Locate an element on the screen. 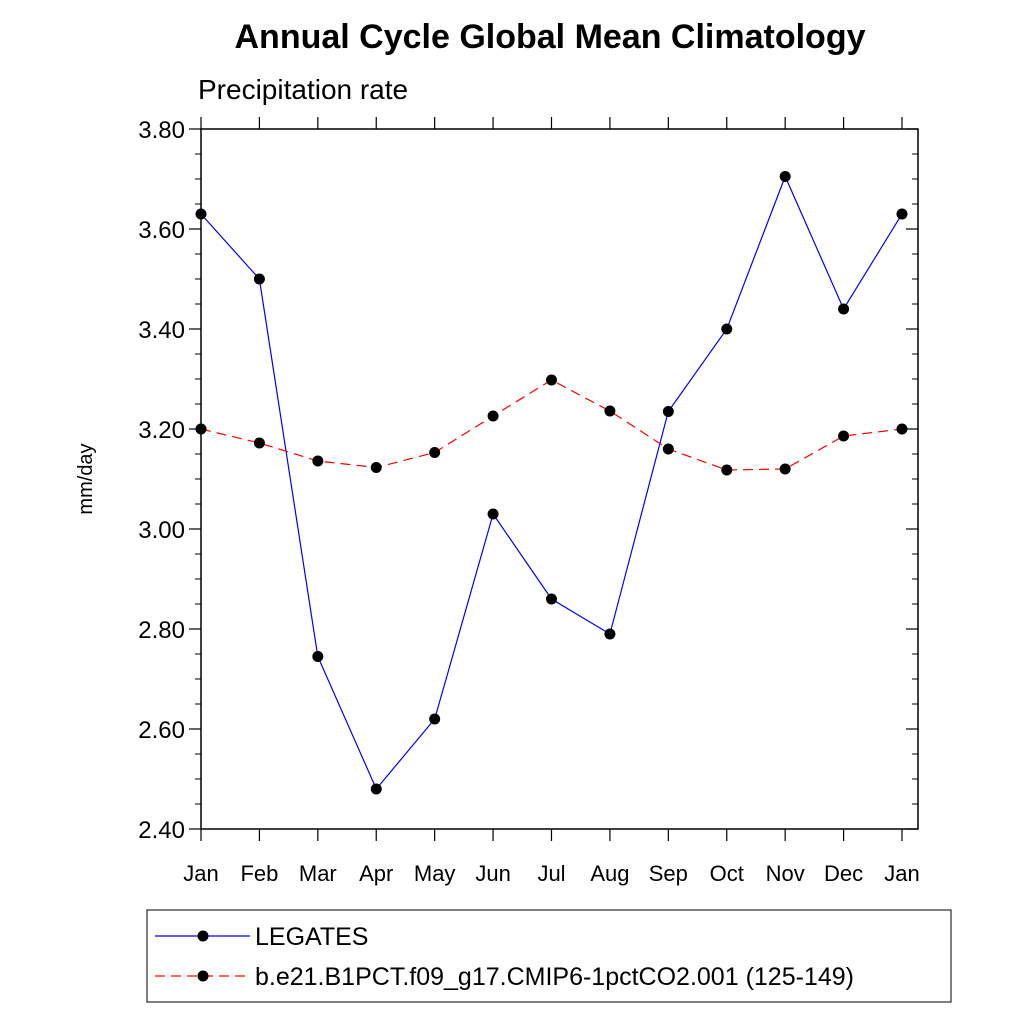 This screenshot has height=1029, width=1024. chart-title: Annual Cycle Global Mean Climatology is located at coordinates (550, 37).